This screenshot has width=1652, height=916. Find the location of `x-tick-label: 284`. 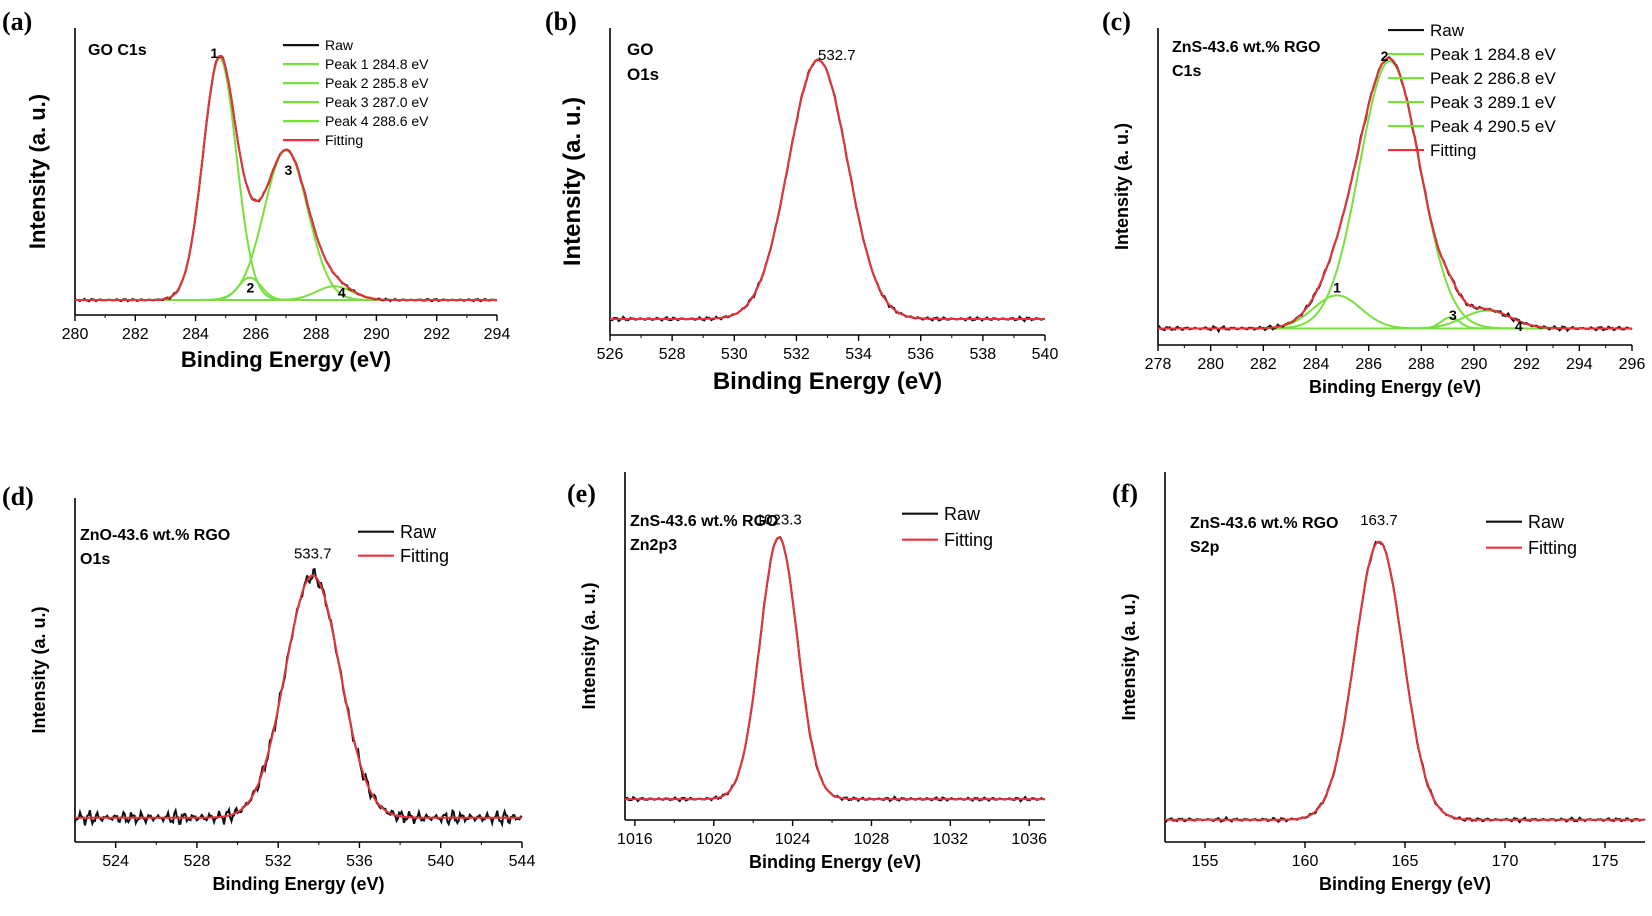

x-tick-label: 284 is located at coordinates (1316, 364).